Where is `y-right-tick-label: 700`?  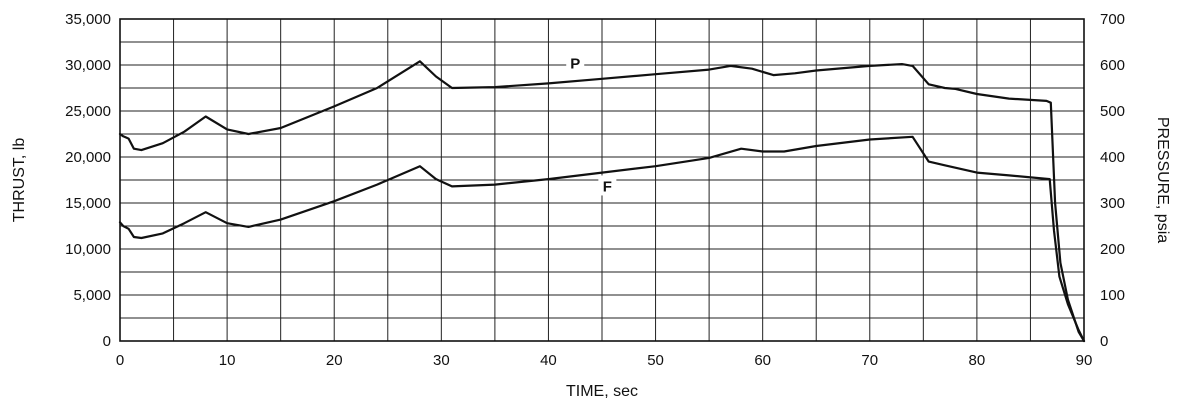
y-right-tick-label: 700 is located at coordinates (1112, 19).